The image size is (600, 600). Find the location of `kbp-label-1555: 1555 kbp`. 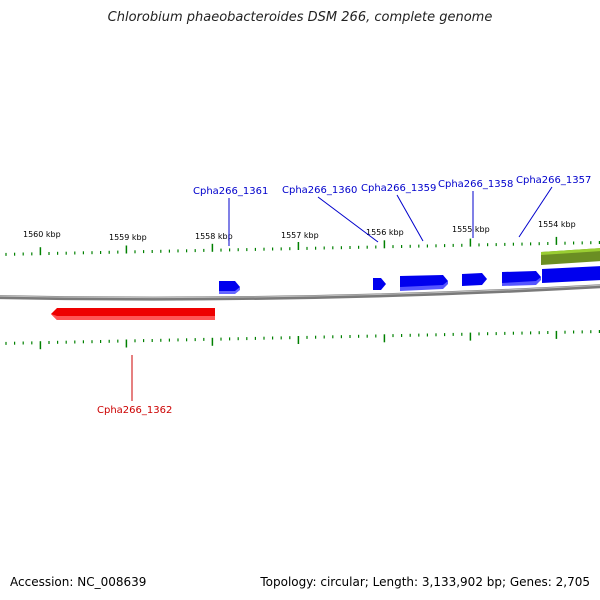

kbp-label-1555: 1555 kbp is located at coordinates (471, 229).